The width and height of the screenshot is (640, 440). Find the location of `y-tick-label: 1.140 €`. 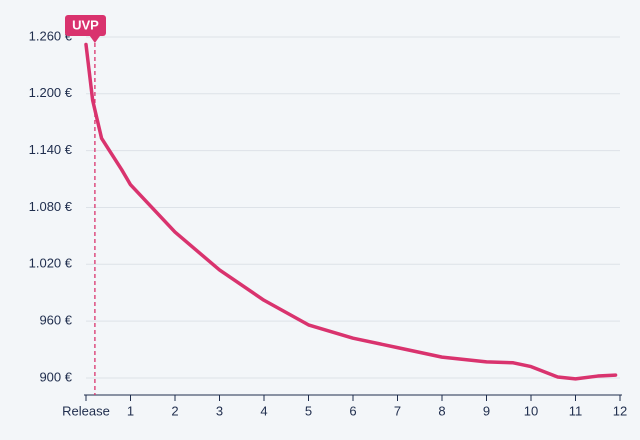

y-tick-label: 1.140 € is located at coordinates (51, 149).